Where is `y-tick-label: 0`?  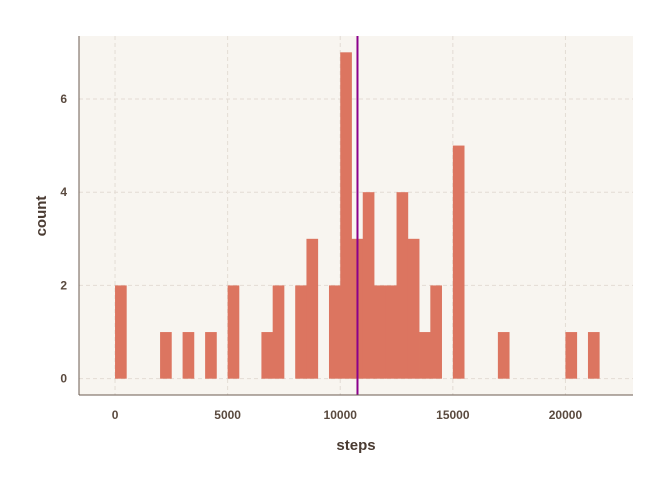
y-tick-label: 0 is located at coordinates (63, 379).